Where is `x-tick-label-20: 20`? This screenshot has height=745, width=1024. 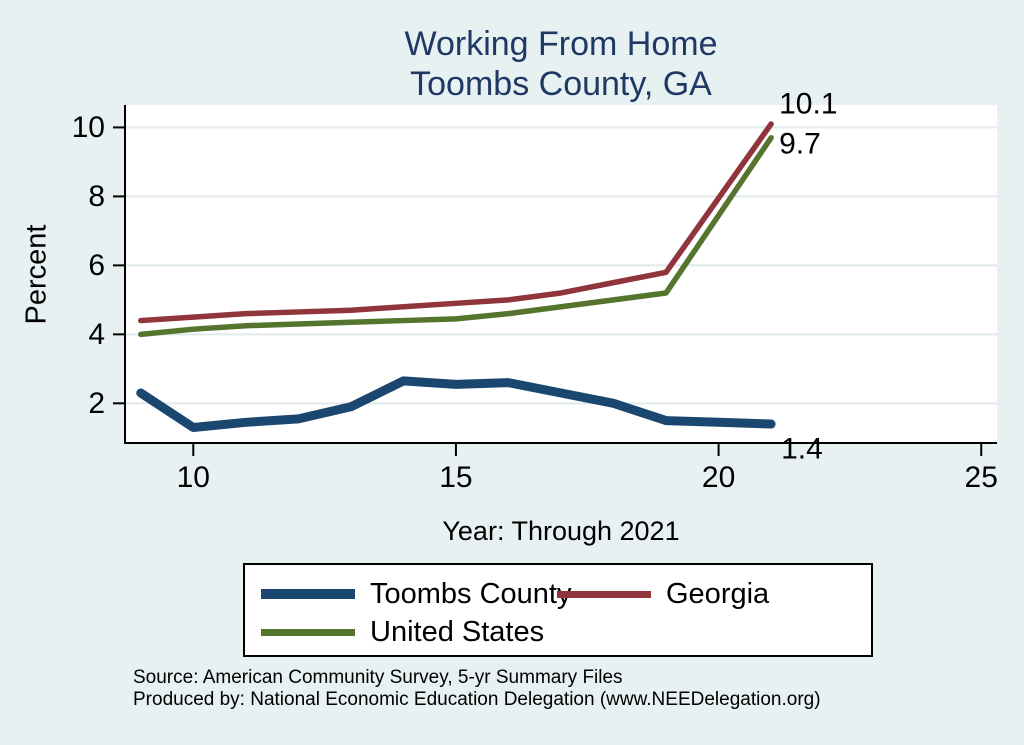 x-tick-label-20: 20 is located at coordinates (718, 477).